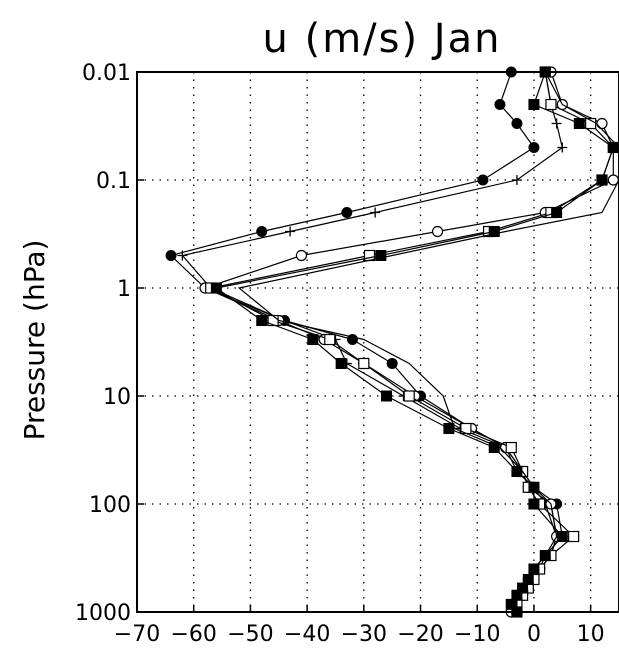 This screenshot has width=619, height=652. Describe the element at coordinates (34, 340) in the screenshot. I see `y-axis-label: Pressure (hPa)` at that location.